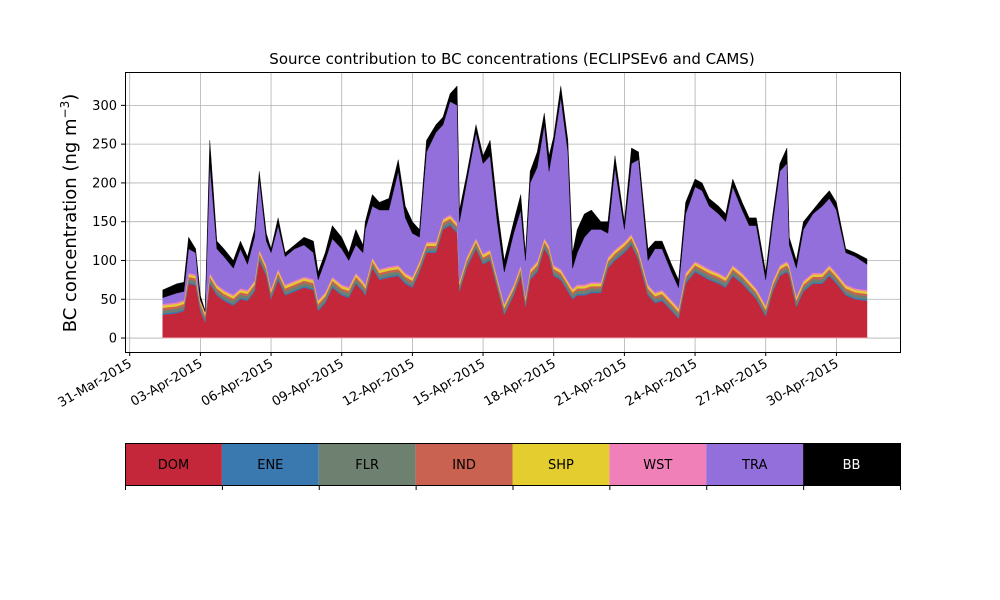 The height and width of the screenshot is (600, 1000). I want to click on y-axis-label-superscript: −3, so click(65, 110).